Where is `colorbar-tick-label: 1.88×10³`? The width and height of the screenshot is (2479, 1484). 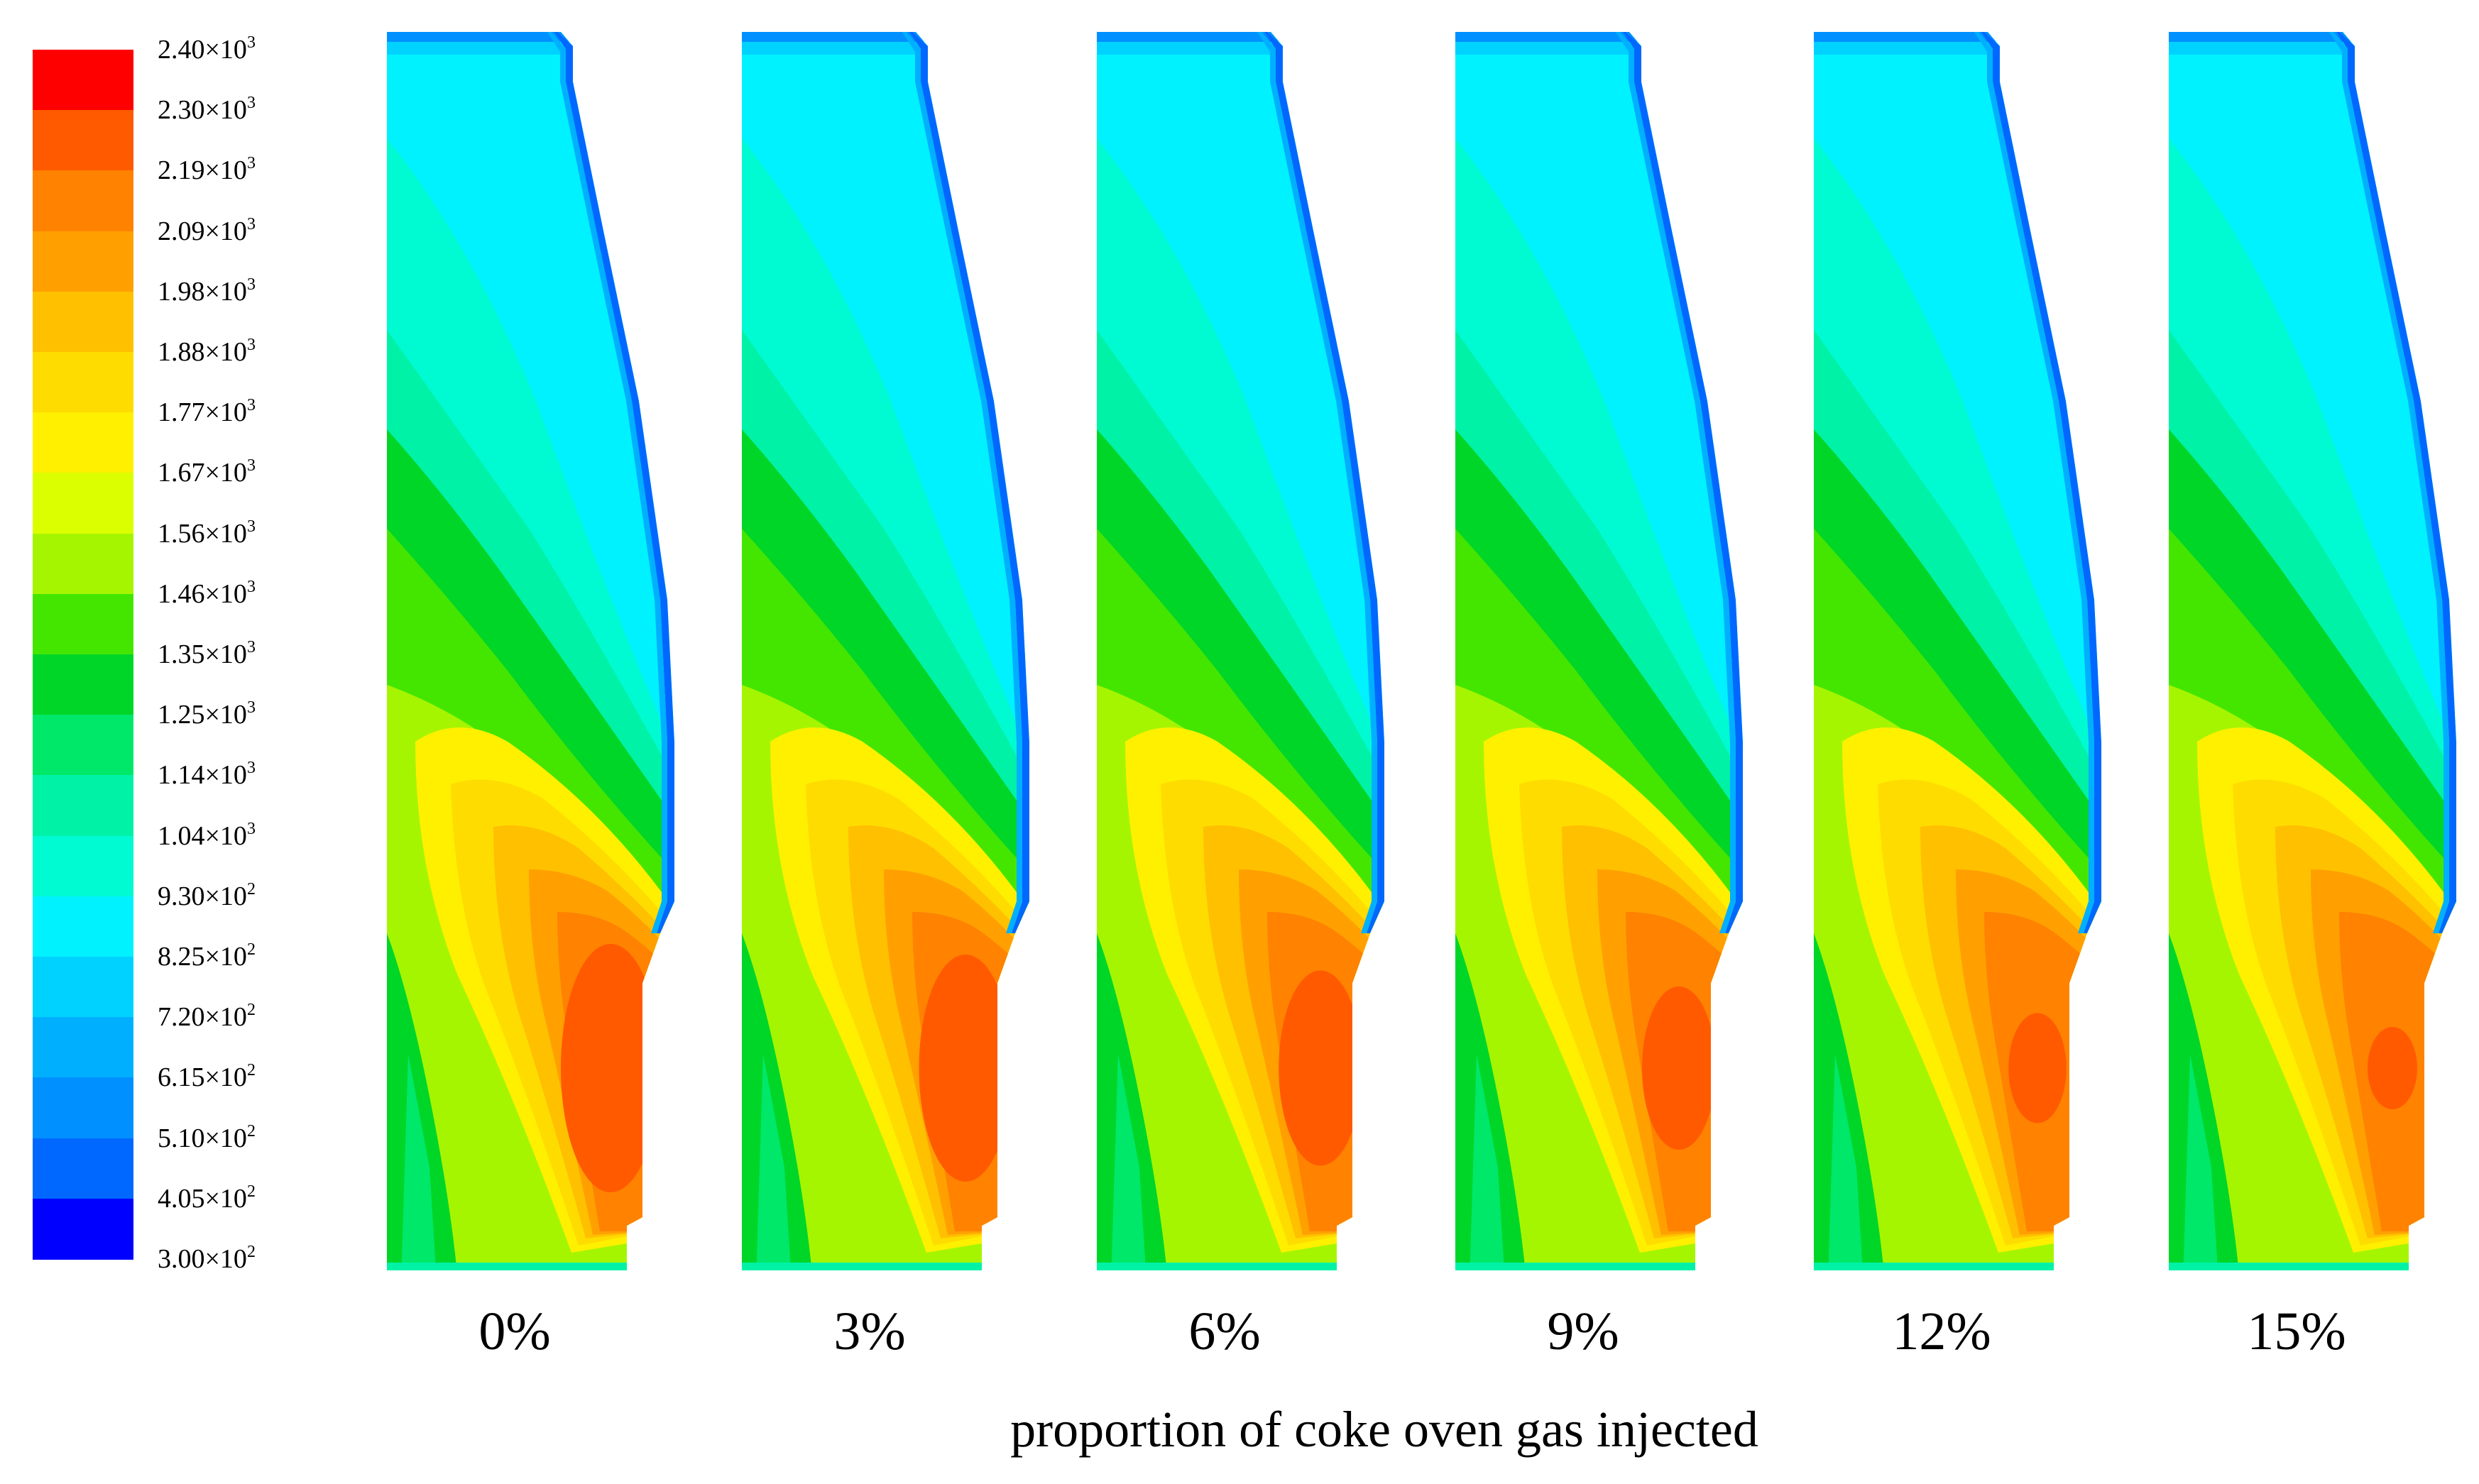
colorbar-tick-label: 1.88×10³ is located at coordinates (207, 351).